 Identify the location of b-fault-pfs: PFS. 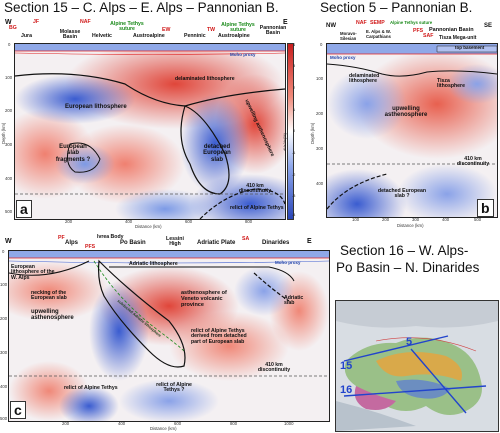
(418, 31).